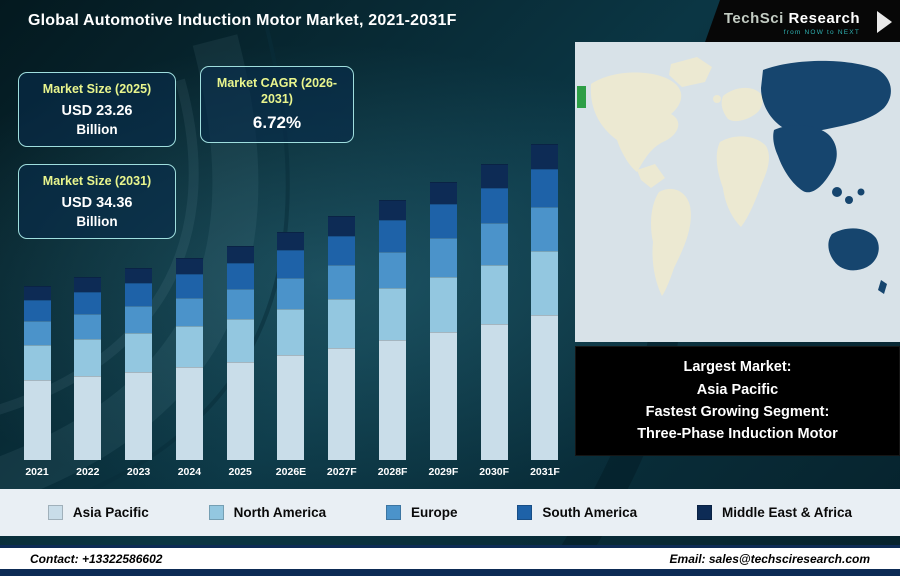 The image size is (900, 576). Describe the element at coordinates (737, 412) in the screenshot. I see `fastest-segment-label: Fastest Growing Segment:` at that location.